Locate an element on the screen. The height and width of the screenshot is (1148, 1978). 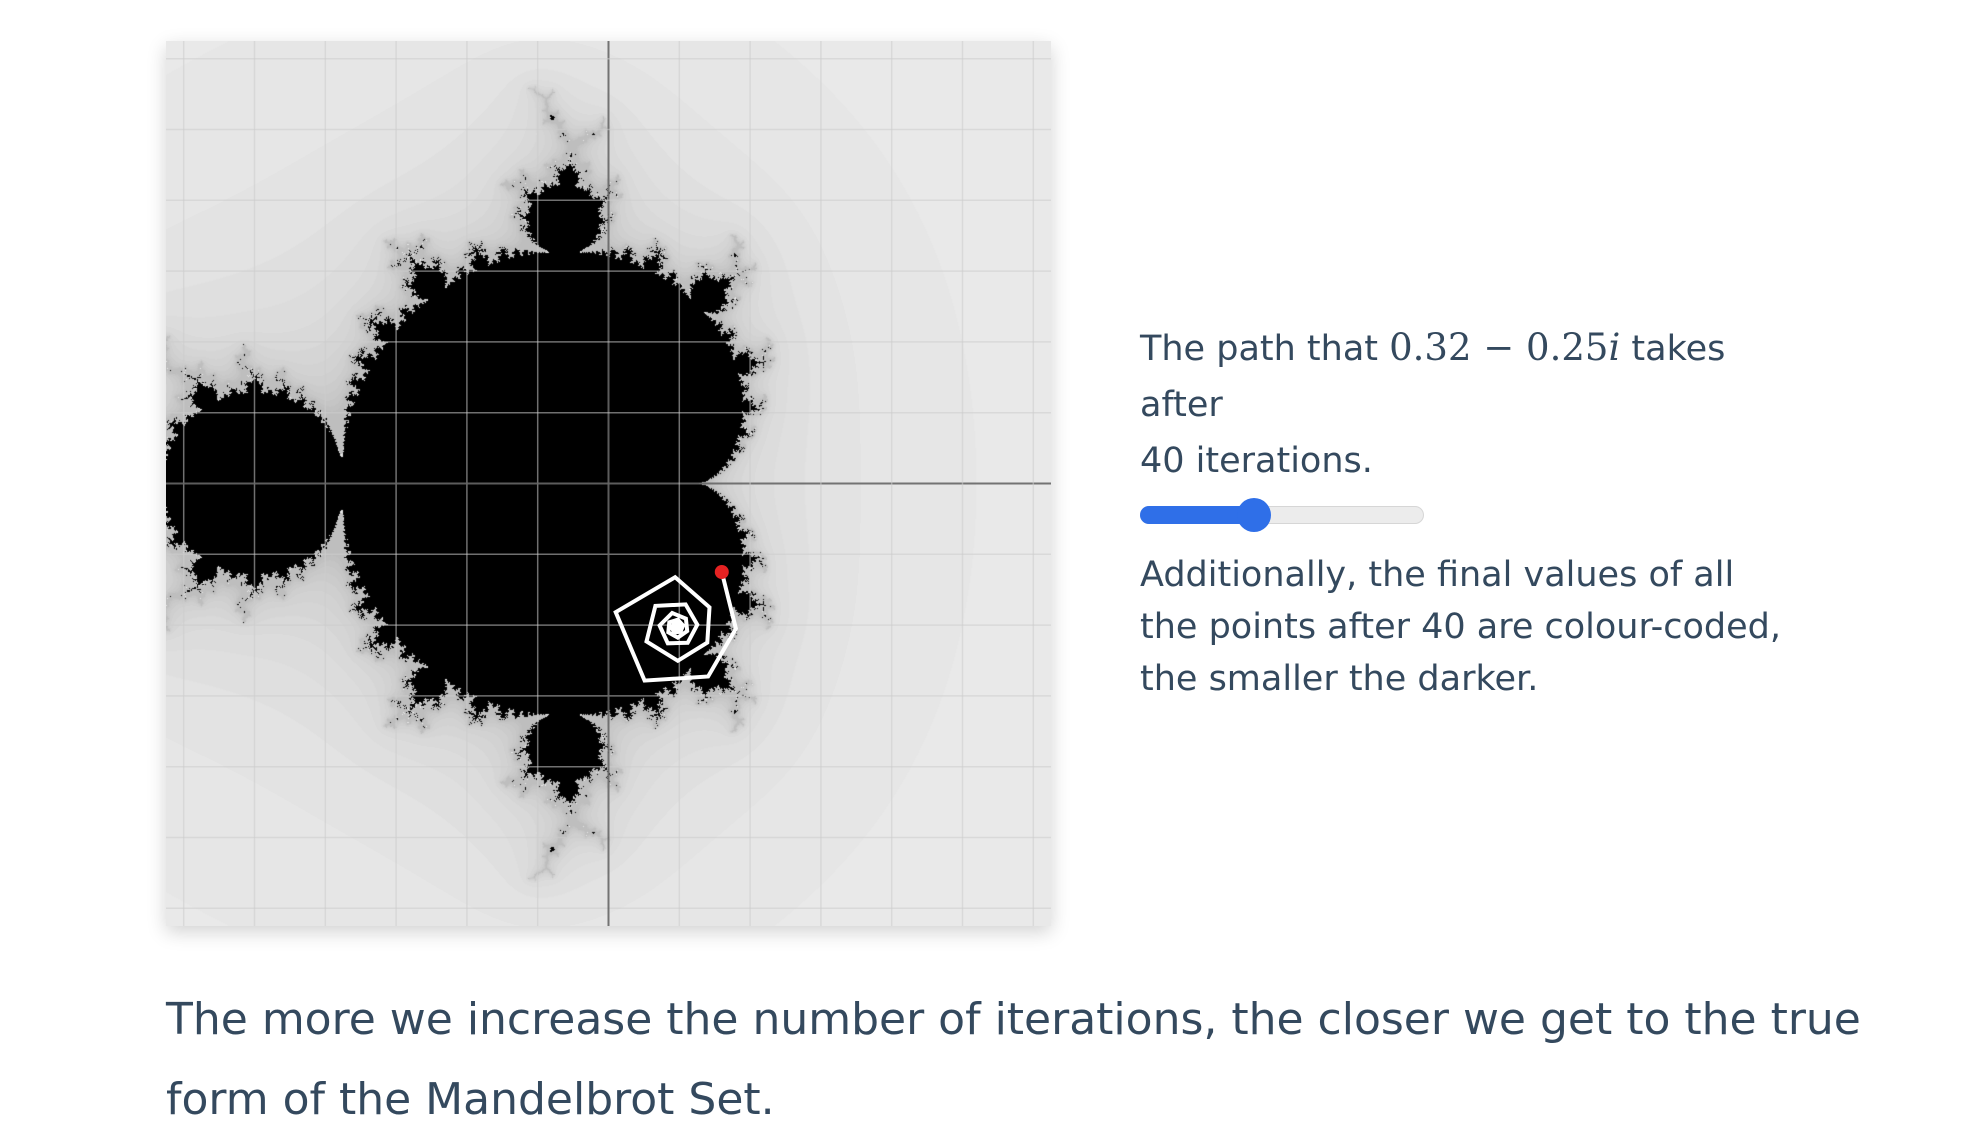
complex-number: 0.32 − 0.25i is located at coordinates (1504, 347).